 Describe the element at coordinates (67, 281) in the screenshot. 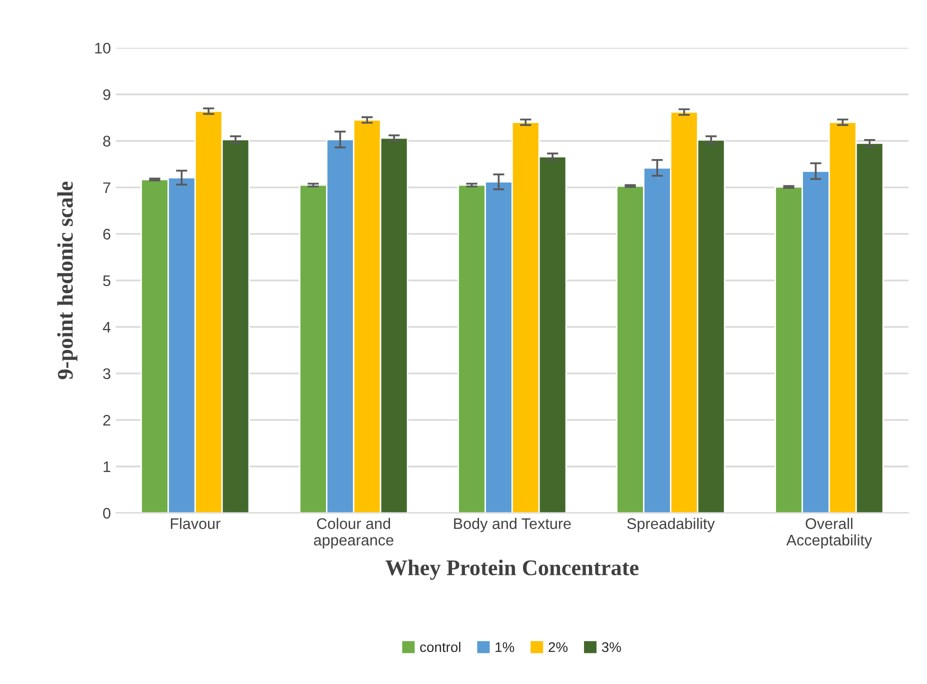

I see `y-axis-title: 9-point hedonic scale` at that location.